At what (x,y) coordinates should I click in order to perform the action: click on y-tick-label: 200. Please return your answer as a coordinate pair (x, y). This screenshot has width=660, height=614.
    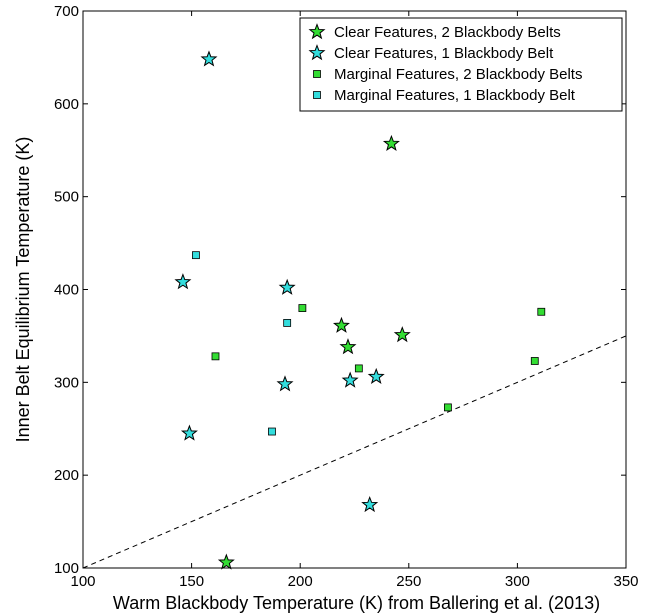
    Looking at the image, I should click on (66, 475).